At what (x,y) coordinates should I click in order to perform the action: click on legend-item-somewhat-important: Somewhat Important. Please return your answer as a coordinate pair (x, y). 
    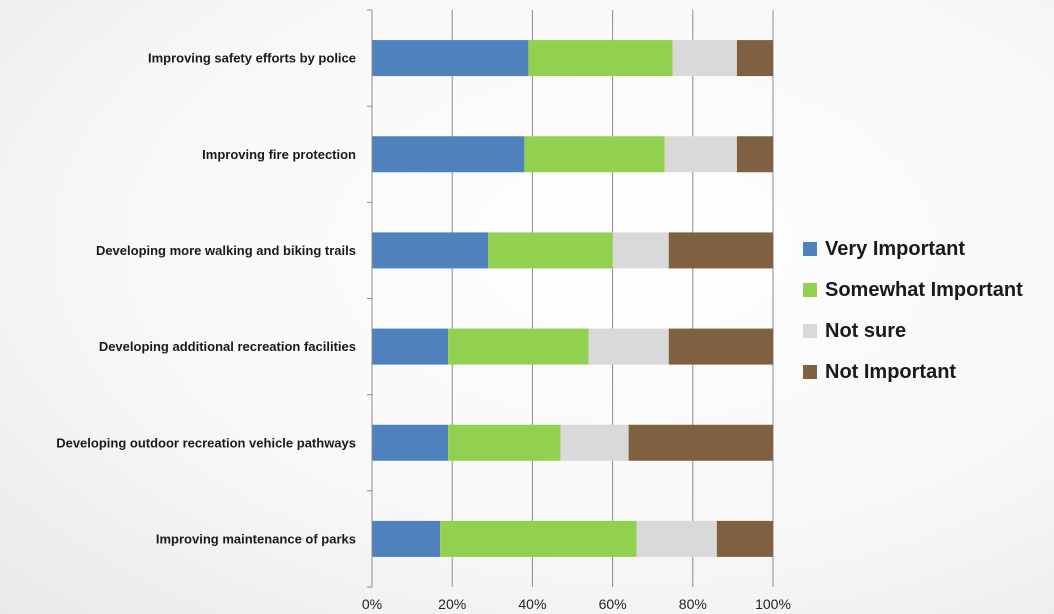
    Looking at the image, I should click on (913, 290).